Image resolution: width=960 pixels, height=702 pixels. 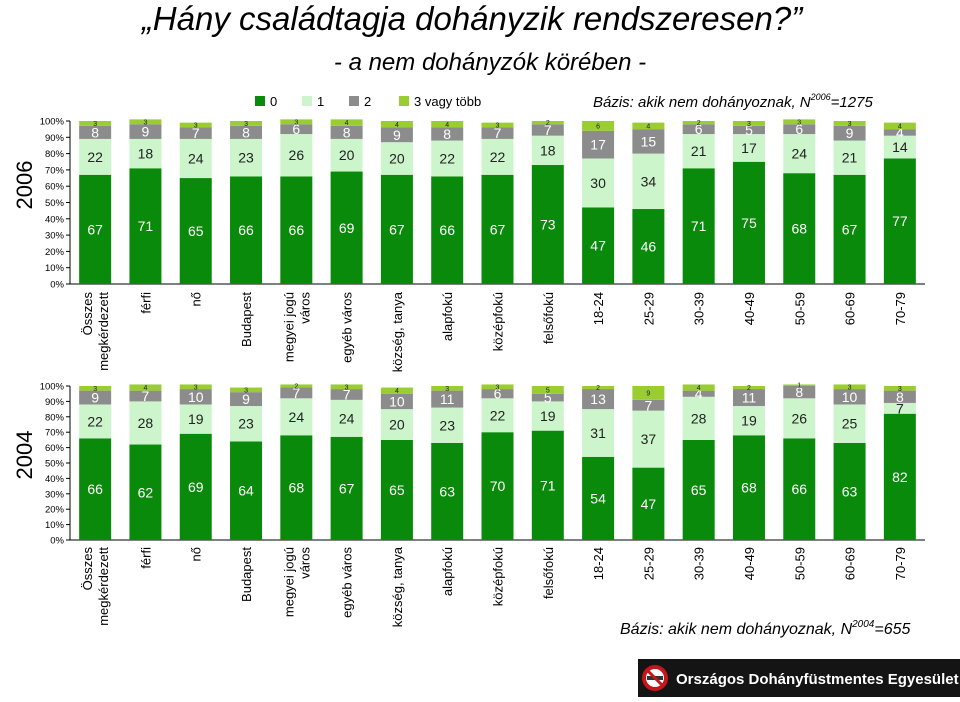 What do you see at coordinates (397, 425) in the screenshot?
I see `data-label: 20` at bounding box center [397, 425].